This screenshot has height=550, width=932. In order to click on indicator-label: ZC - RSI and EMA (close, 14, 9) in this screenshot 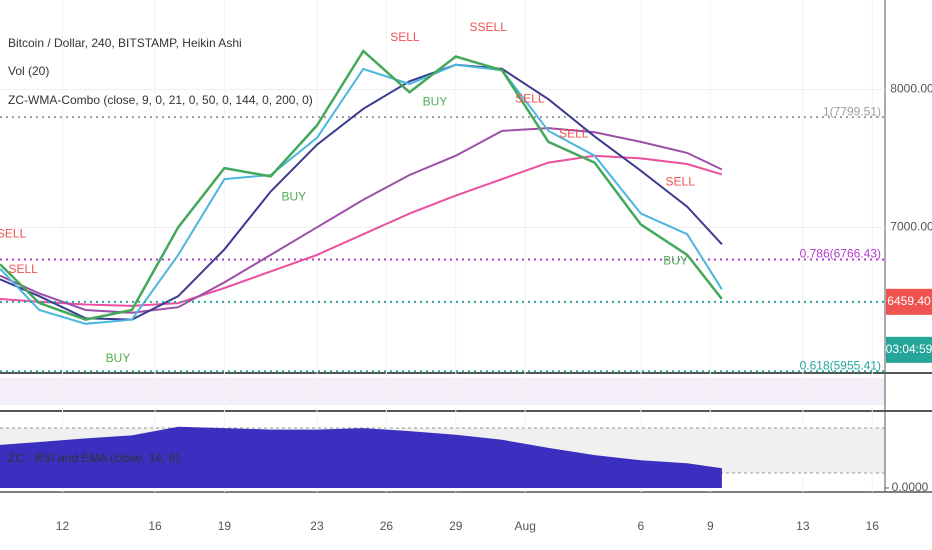, I will do `click(93, 458)`.